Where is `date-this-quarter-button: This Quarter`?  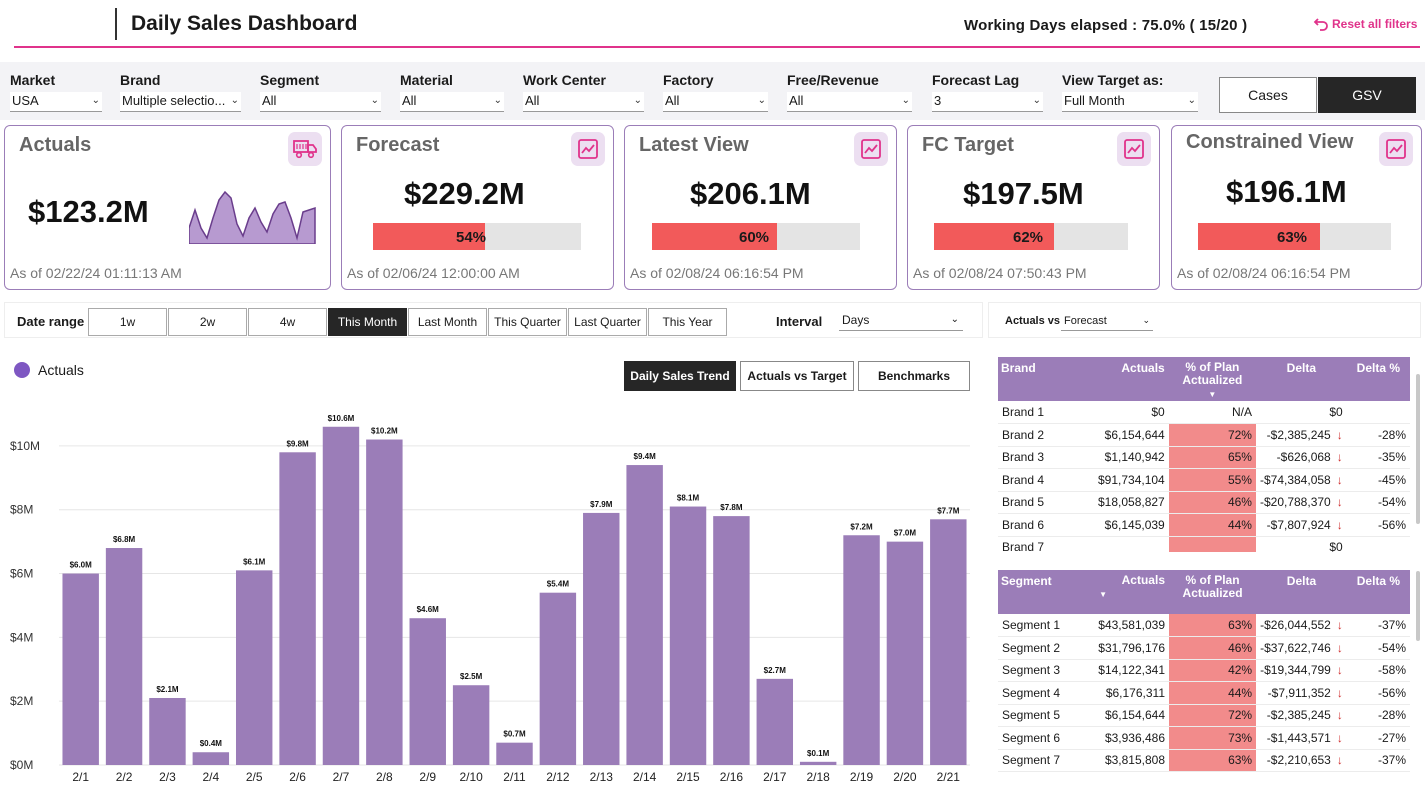 date-this-quarter-button: This Quarter is located at coordinates (527, 322).